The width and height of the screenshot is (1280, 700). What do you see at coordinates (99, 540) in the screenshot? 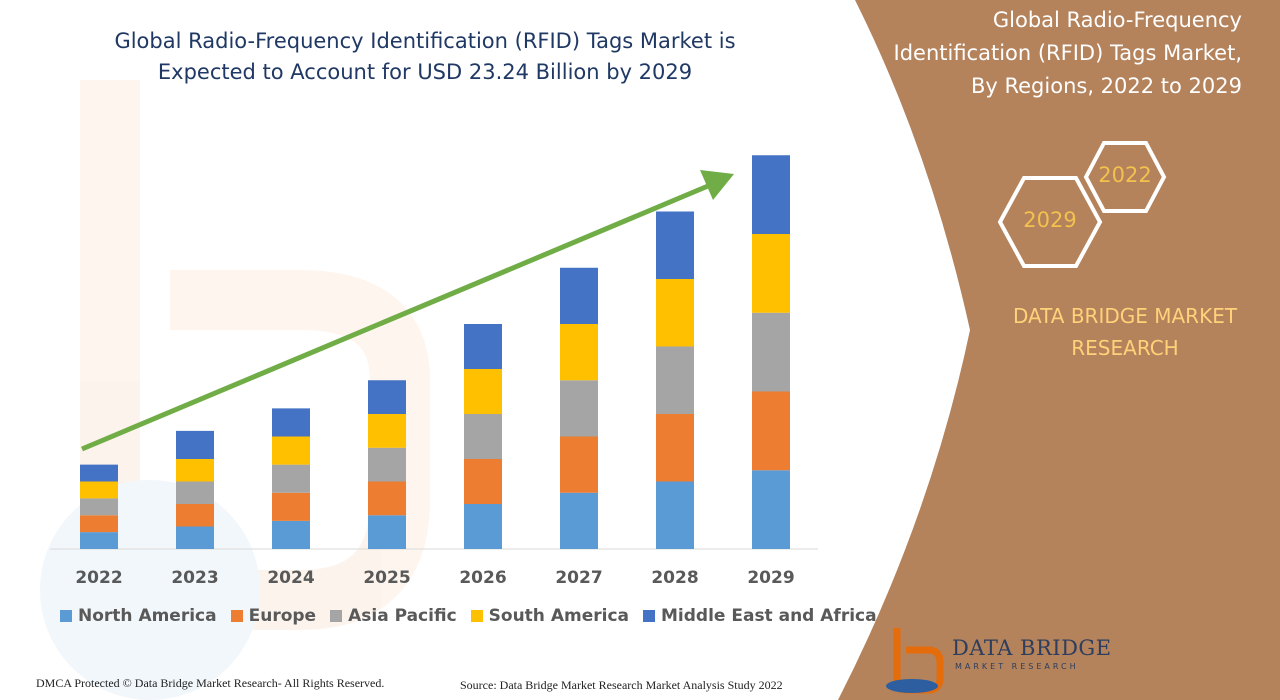
I see `bar-segment-2022-north-america` at bounding box center [99, 540].